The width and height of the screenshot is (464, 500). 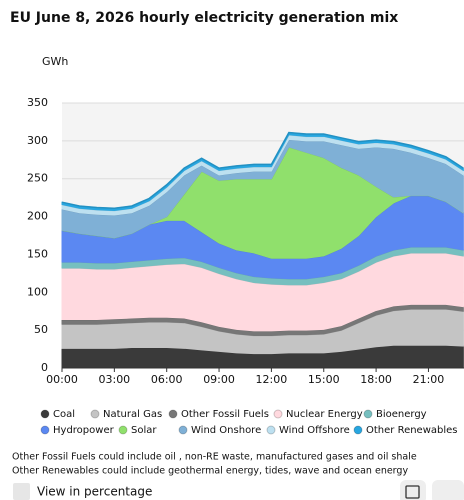 I want to click on legend-label: Nuclear Energy, so click(x=324, y=414).